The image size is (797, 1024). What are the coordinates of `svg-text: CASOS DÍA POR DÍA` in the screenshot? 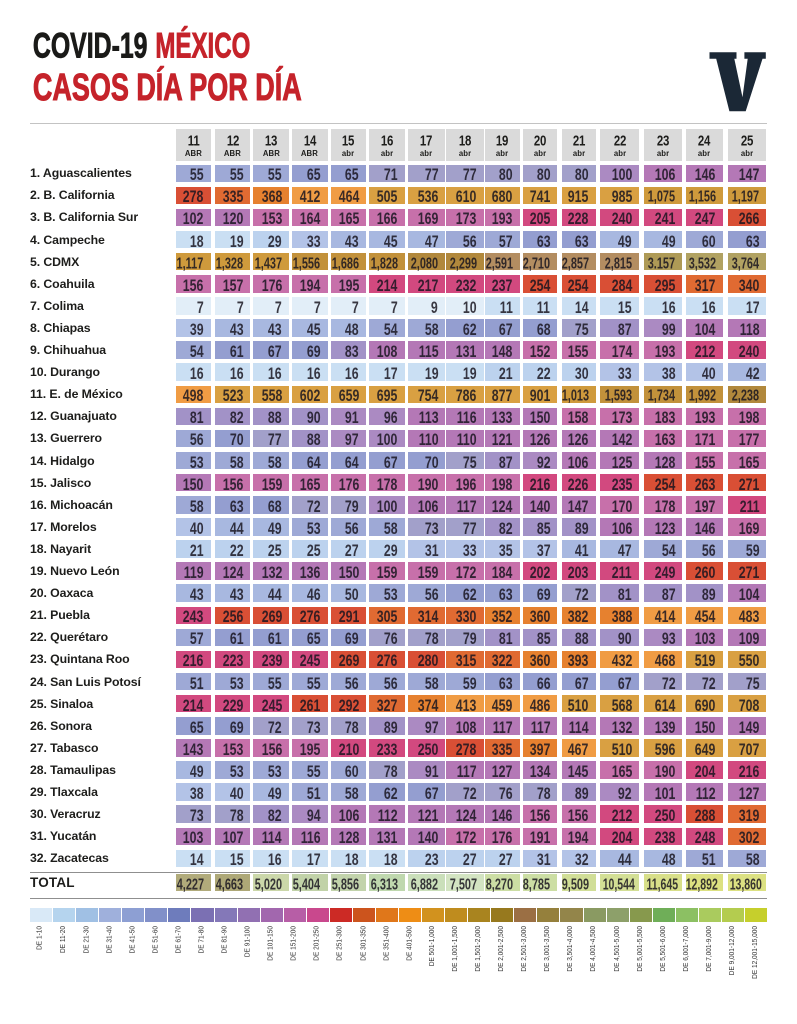 It's located at (167, 87).